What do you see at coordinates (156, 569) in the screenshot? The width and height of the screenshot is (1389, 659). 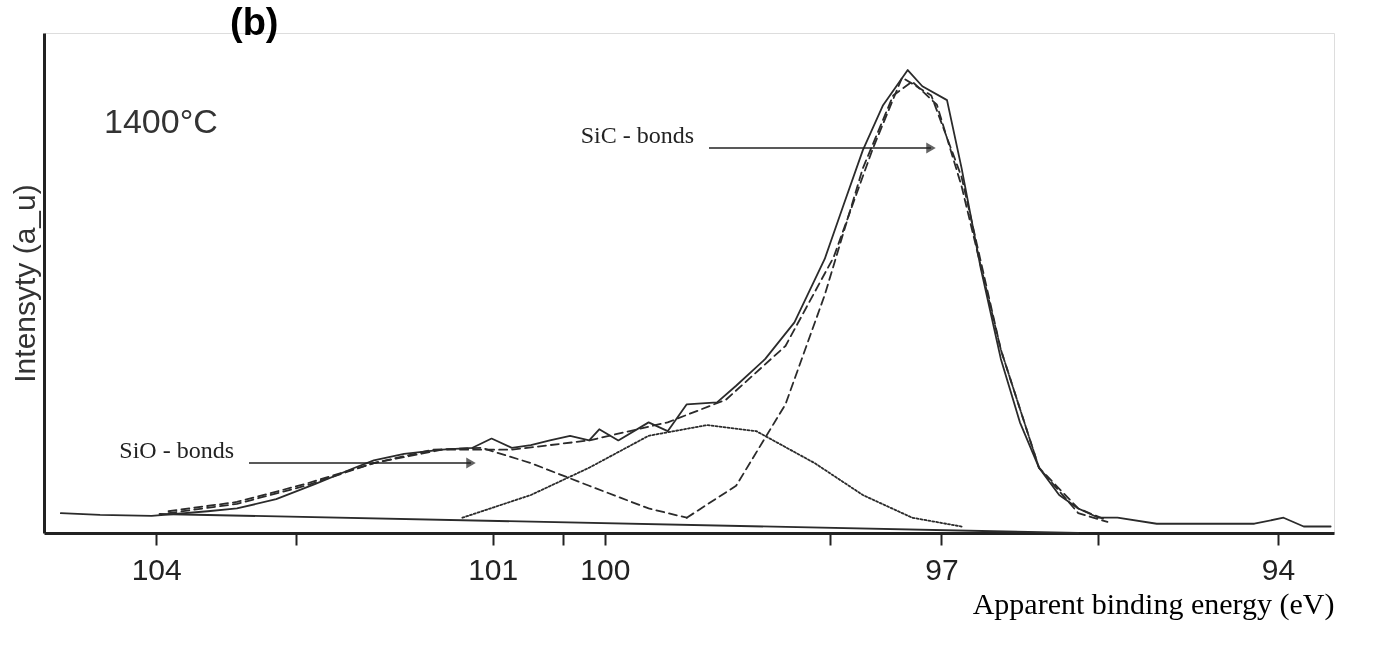 I see `x-tick-label: 104` at bounding box center [156, 569].